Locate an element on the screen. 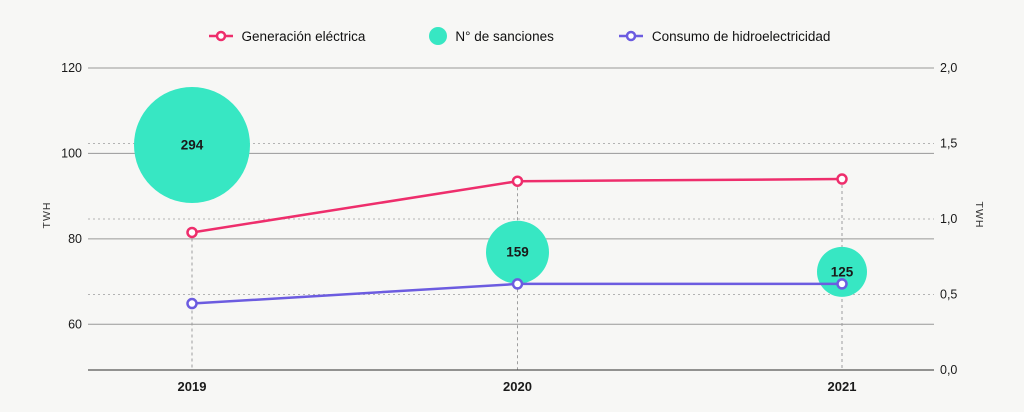 The width and height of the screenshot is (1024, 412). filled-circle-icon is located at coordinates (438, 36).